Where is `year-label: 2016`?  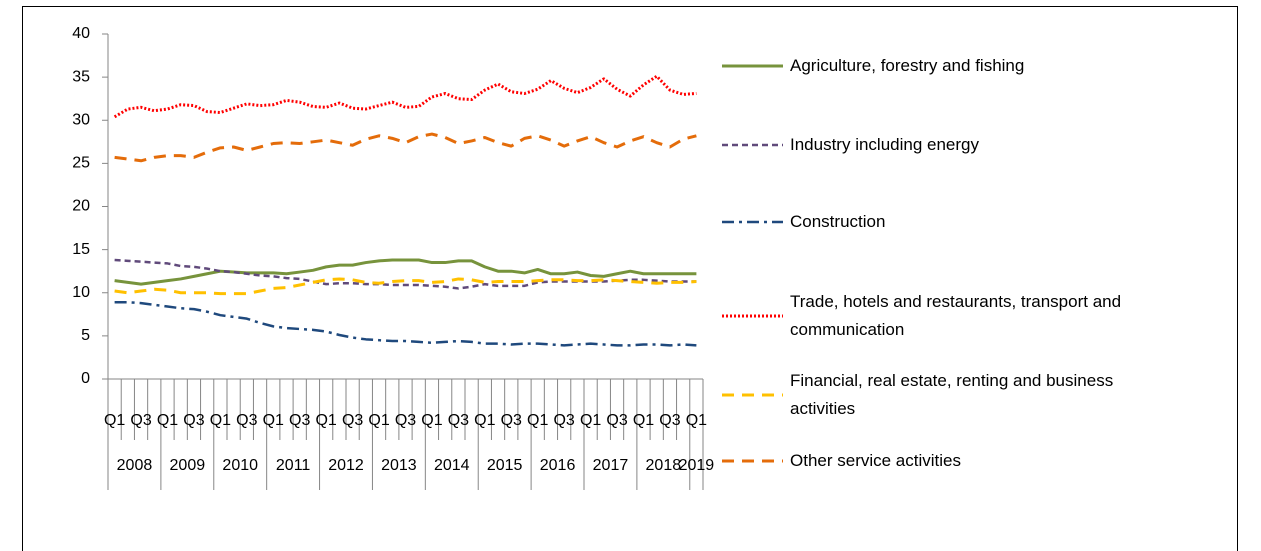
year-label: 2016 is located at coordinates (558, 465).